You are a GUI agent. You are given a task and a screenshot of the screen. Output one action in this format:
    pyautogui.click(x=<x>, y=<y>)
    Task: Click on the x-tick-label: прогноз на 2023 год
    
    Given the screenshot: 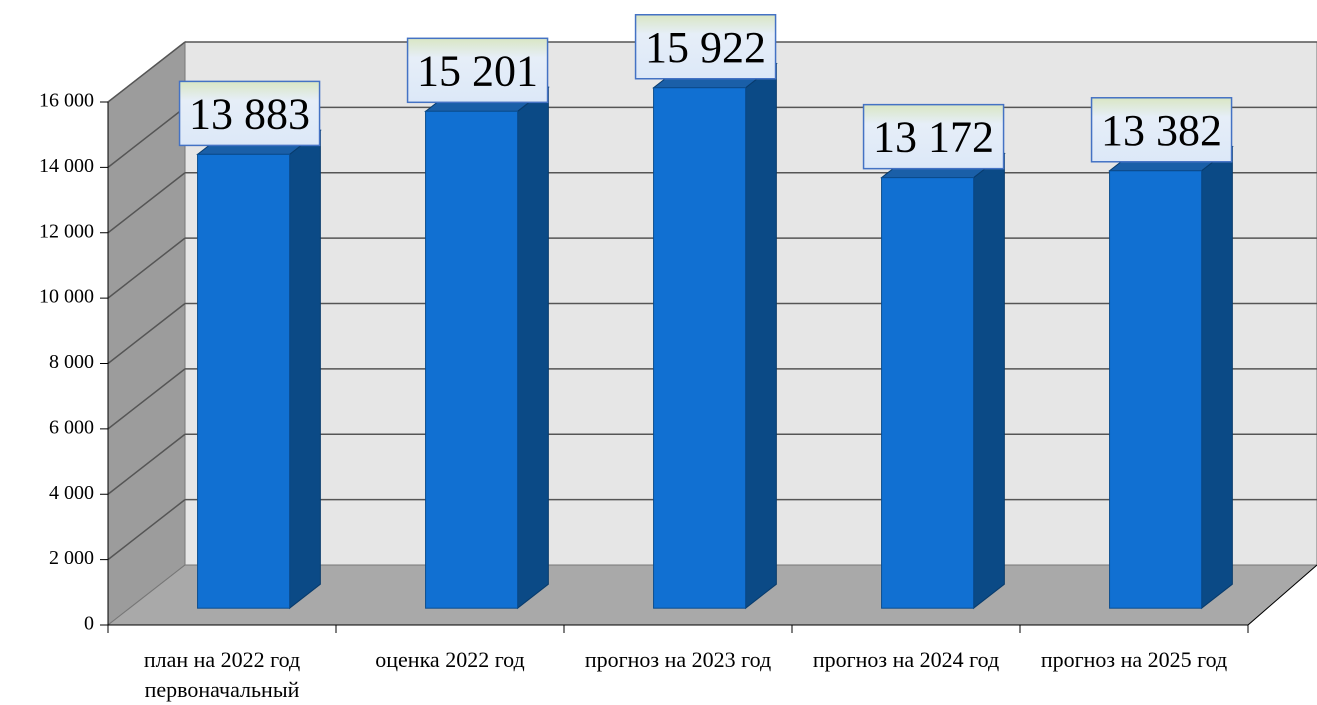 What is the action you would take?
    pyautogui.click(x=678, y=659)
    